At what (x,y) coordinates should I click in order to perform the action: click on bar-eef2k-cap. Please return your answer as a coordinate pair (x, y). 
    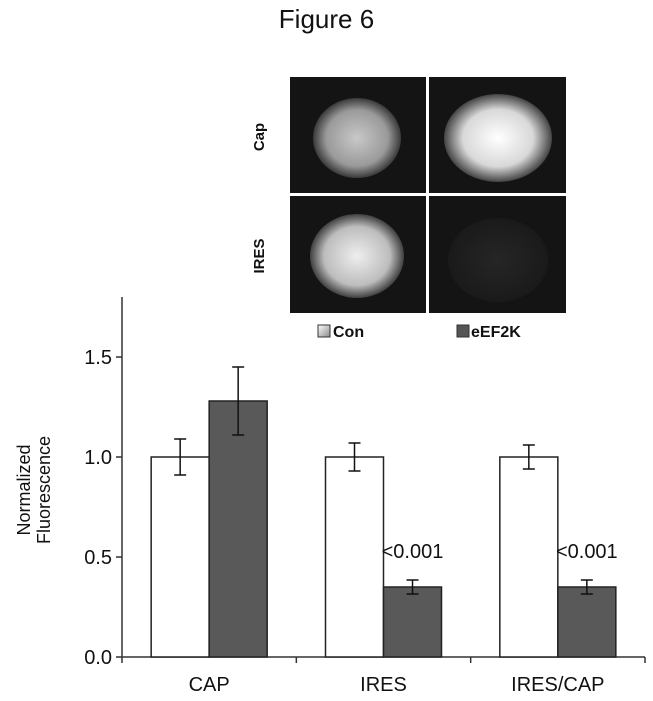
    Looking at the image, I should click on (238, 529).